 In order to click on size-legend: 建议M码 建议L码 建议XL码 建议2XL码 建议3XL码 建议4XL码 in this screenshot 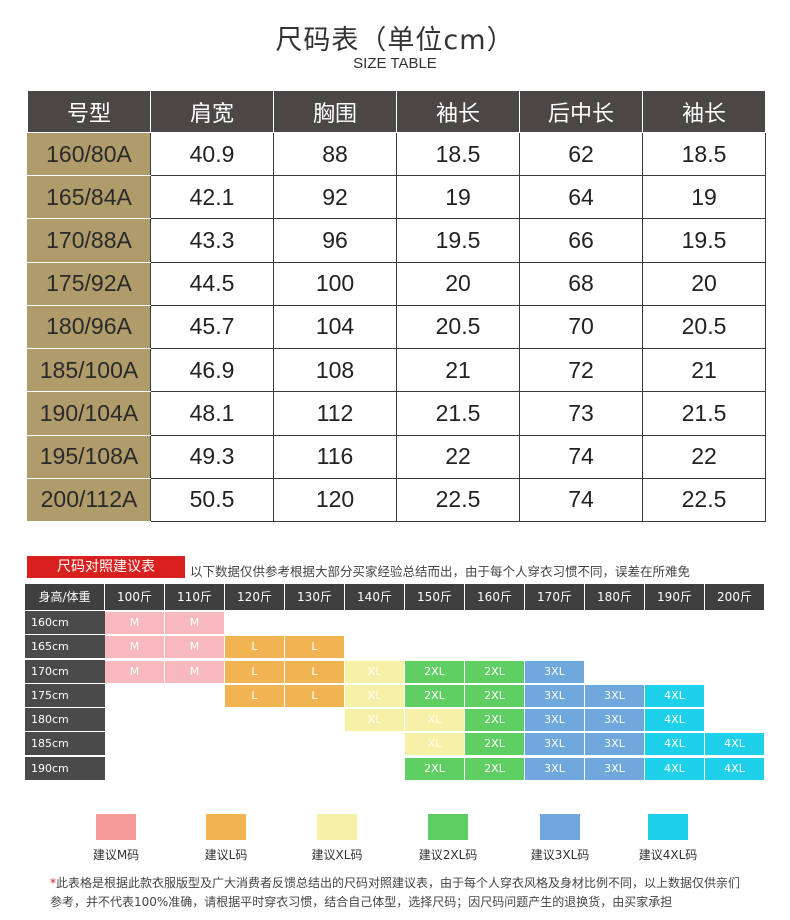, I will do `click(395, 839)`.